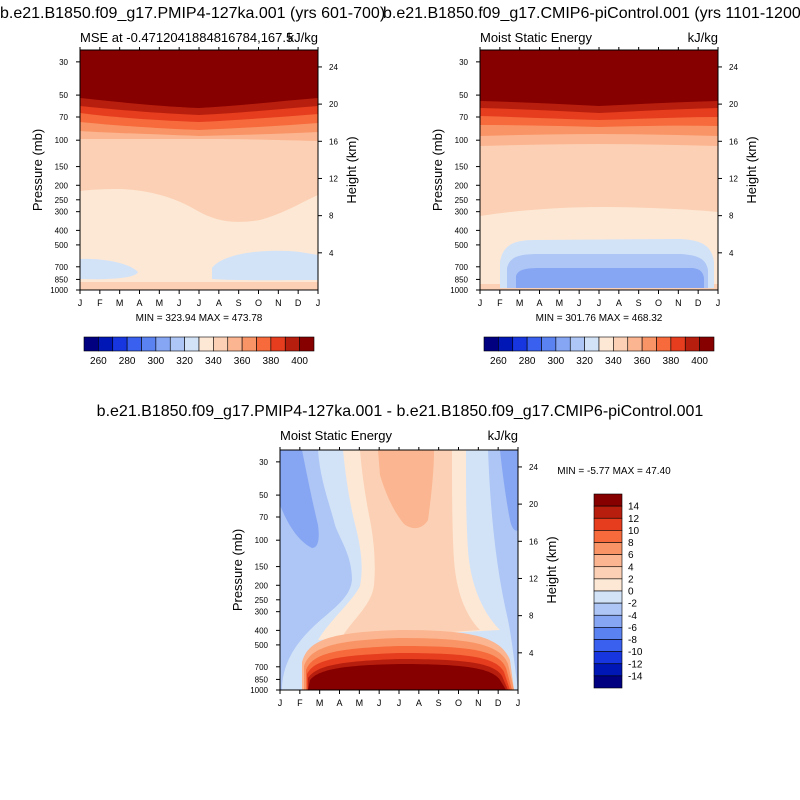 The height and width of the screenshot is (800, 800). Describe the element at coordinates (632, 628) in the screenshot. I see `colorbar-label: -6` at that location.